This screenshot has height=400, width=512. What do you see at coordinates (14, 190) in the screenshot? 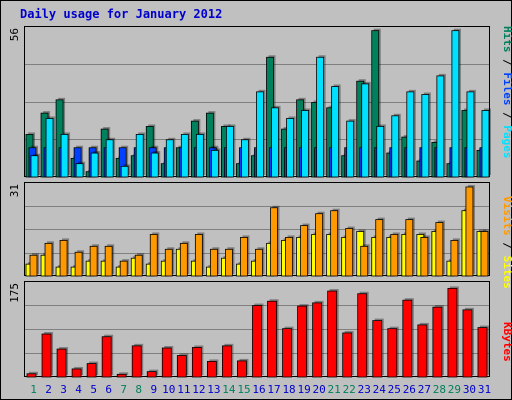
I see `panel-2-ymax-label: 31` at bounding box center [14, 190].